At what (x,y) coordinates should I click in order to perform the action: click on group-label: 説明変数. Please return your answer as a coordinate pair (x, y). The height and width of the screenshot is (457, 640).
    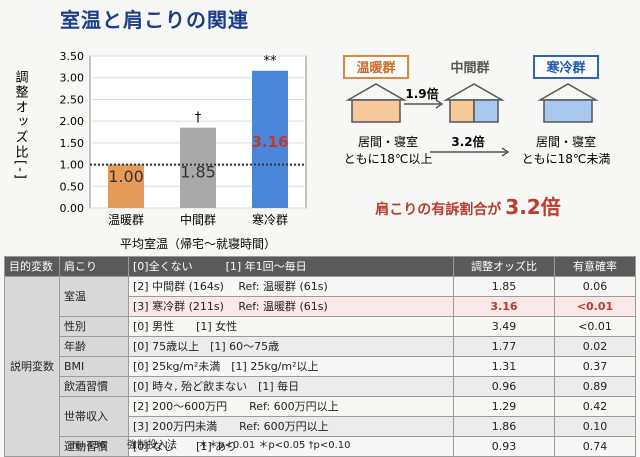
    Looking at the image, I should click on (32, 366).